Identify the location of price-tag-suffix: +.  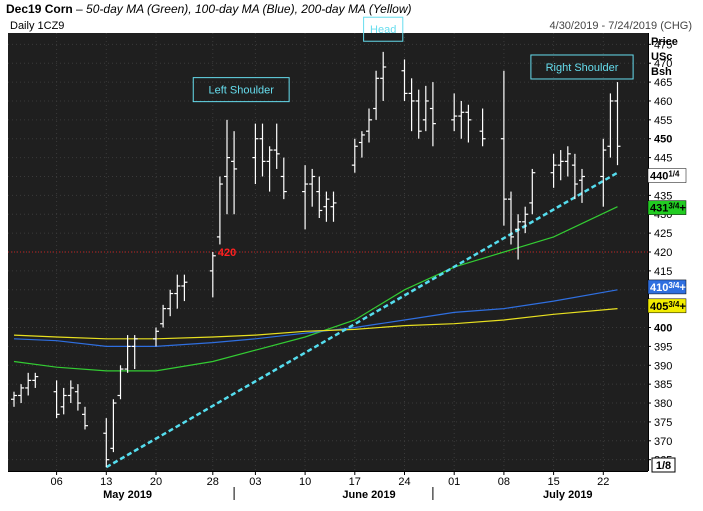
(682, 288).